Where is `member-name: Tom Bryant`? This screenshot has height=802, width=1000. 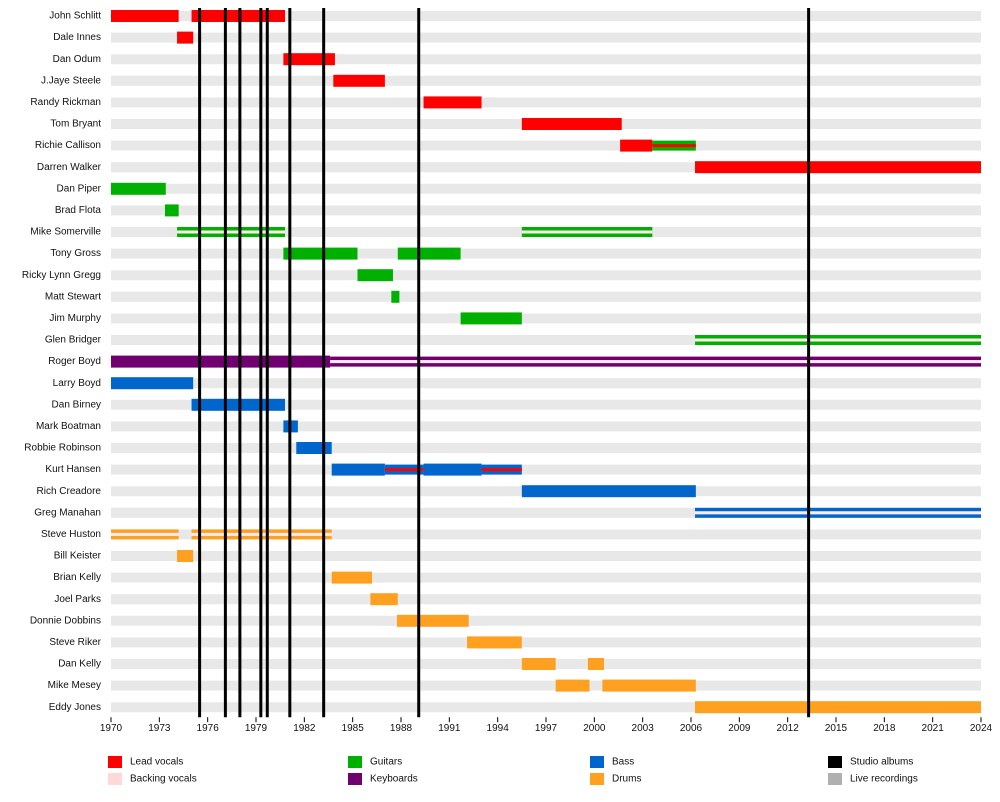
member-name: Tom Bryant is located at coordinates (75, 124).